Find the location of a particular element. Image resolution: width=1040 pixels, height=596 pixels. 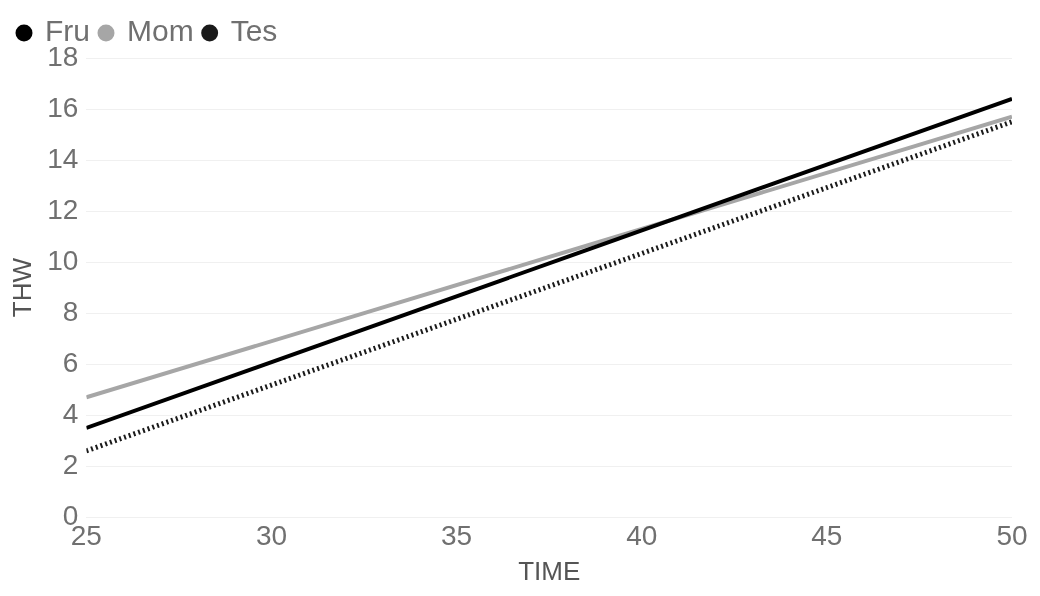

y-axis-title: THW is located at coordinates (21, 287).